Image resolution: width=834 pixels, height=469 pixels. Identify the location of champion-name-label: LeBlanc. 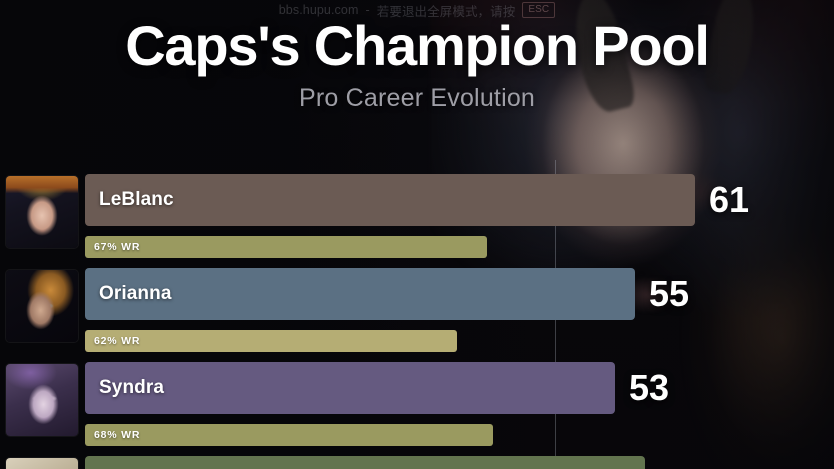
(136, 199).